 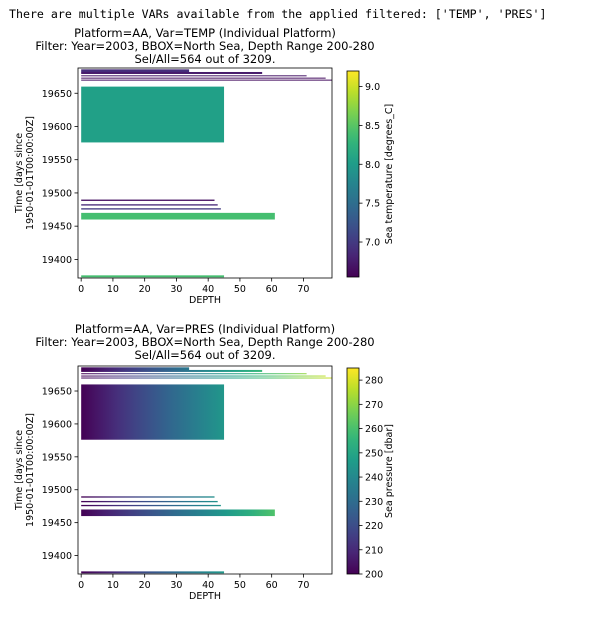 What do you see at coordinates (374, 381) in the screenshot?
I see `colorbar-tick-label: 280` at bounding box center [374, 381].